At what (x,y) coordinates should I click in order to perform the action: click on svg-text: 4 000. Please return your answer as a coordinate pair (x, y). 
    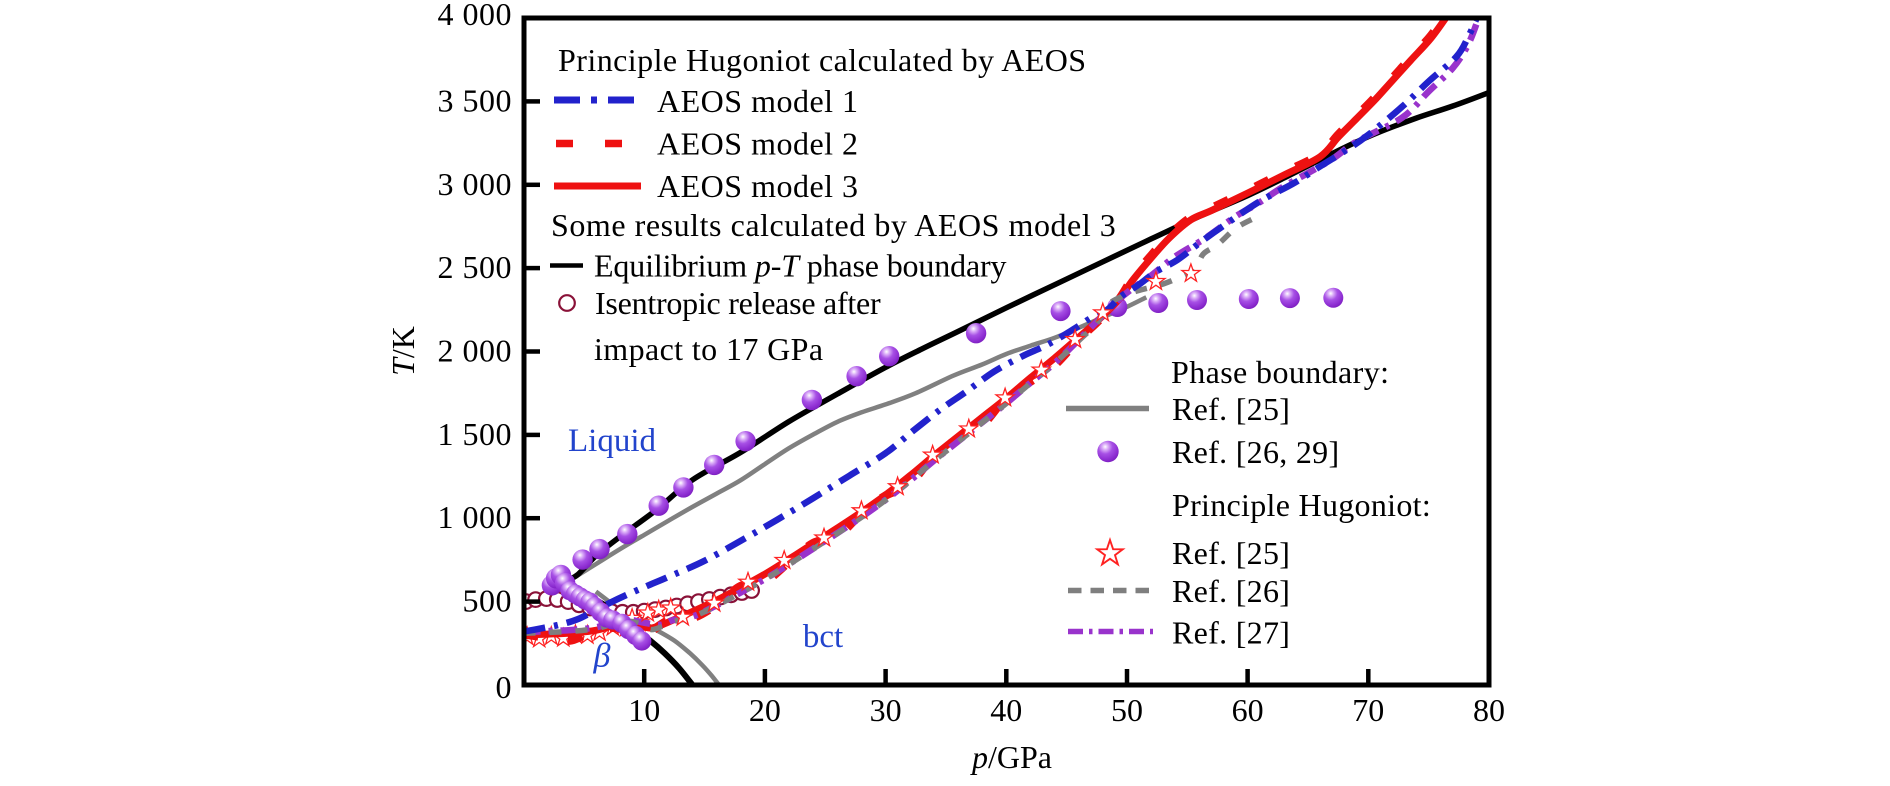
    Looking at the image, I should click on (475, 16).